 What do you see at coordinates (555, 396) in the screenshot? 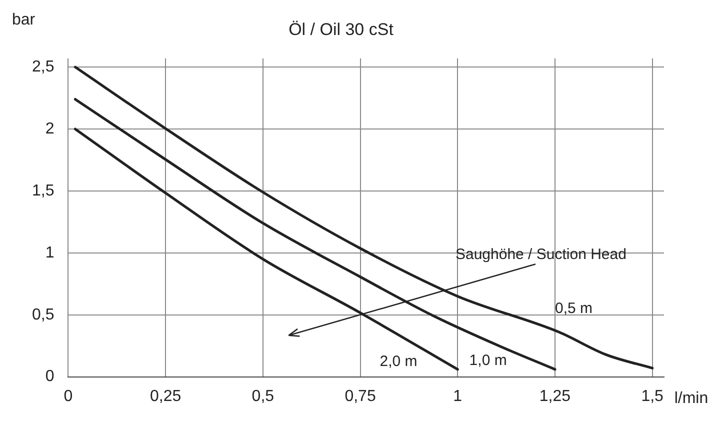
I see `x-tick-label: 1,25` at bounding box center [555, 396].